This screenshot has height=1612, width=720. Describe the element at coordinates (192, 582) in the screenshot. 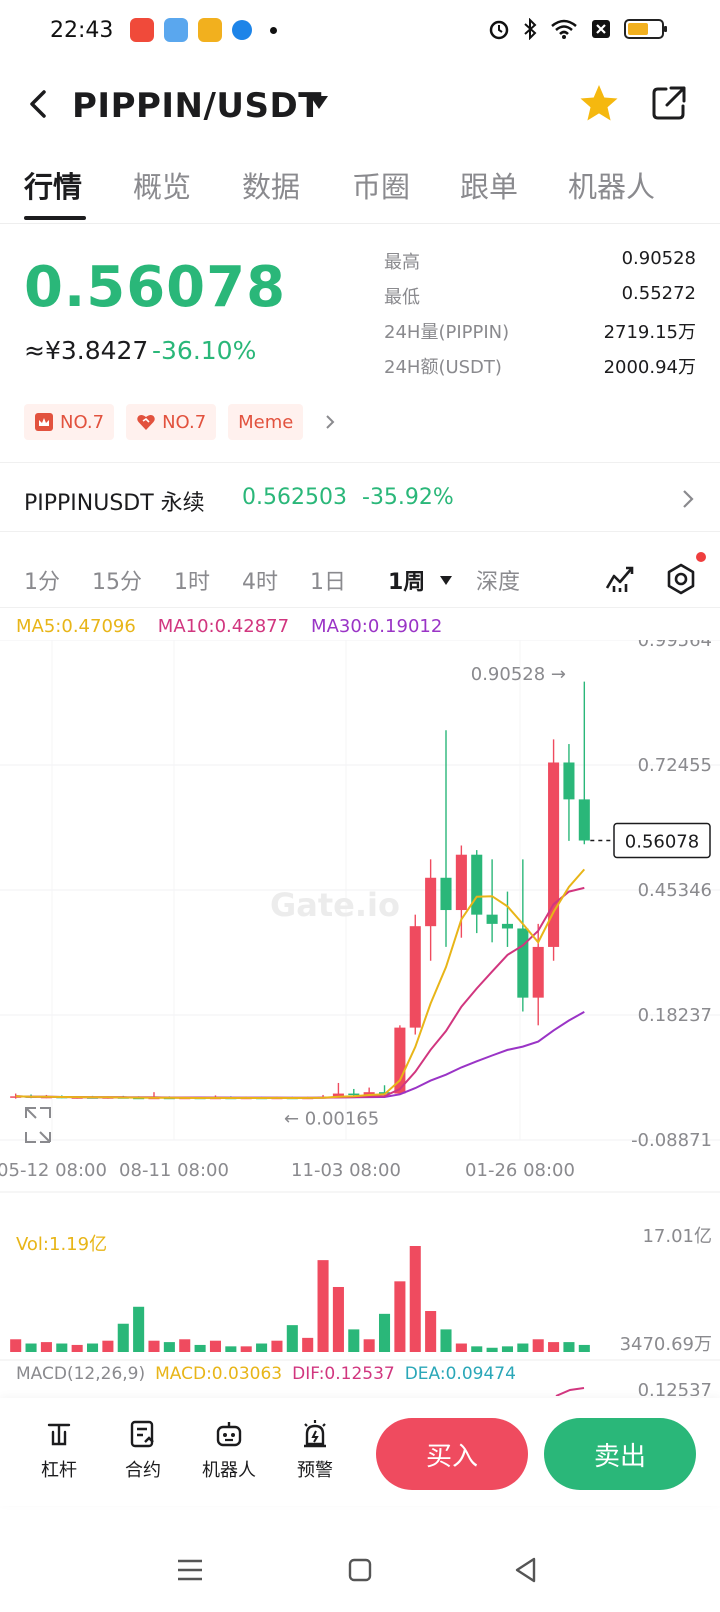

I see `interval-1h: 1时` at that location.